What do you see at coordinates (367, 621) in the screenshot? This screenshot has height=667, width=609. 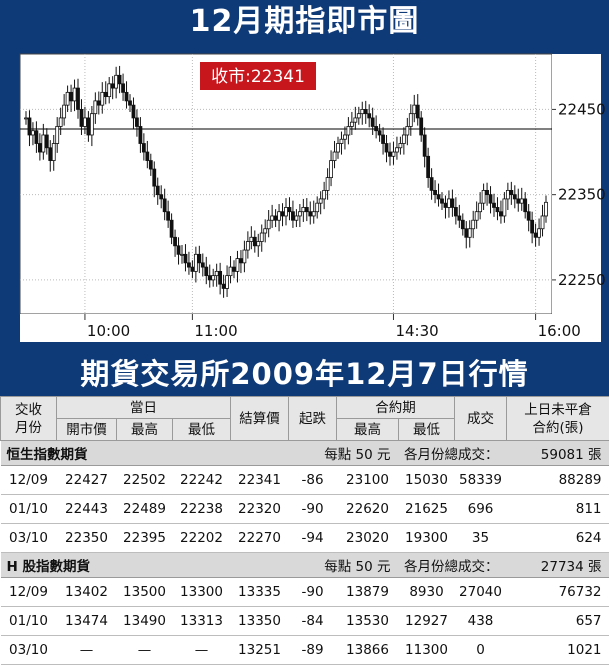 I see `table-cell: 13530` at bounding box center [367, 621].